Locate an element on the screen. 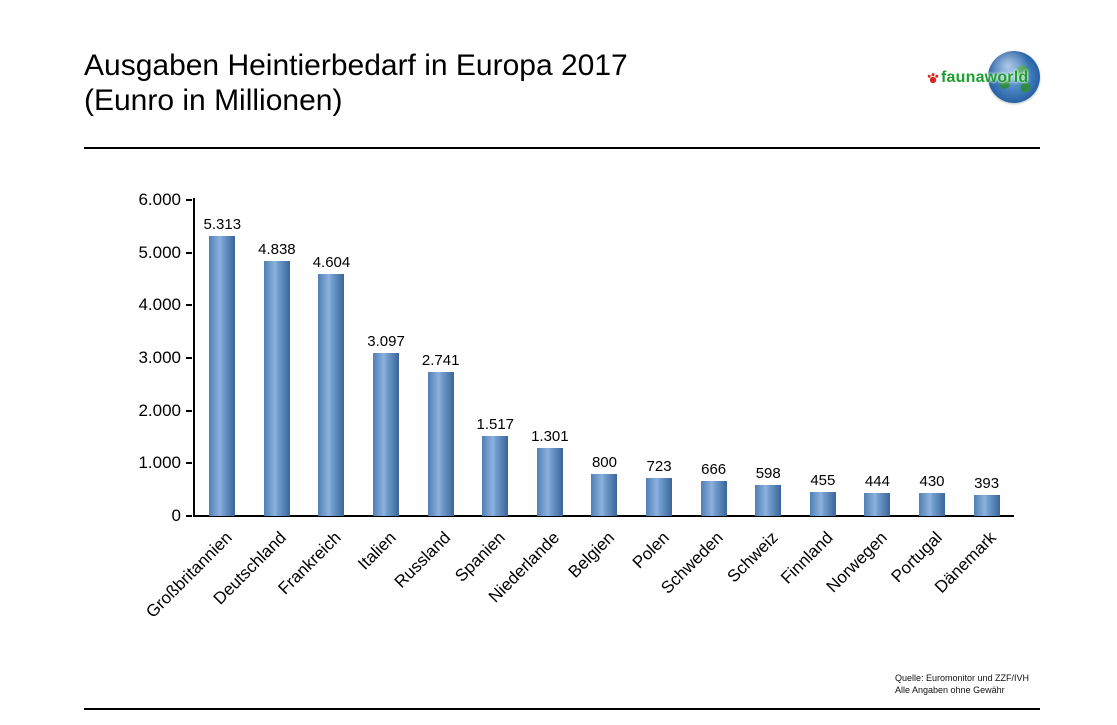 The height and width of the screenshot is (725, 1117). x-axis-label: Italien is located at coordinates (376, 551).